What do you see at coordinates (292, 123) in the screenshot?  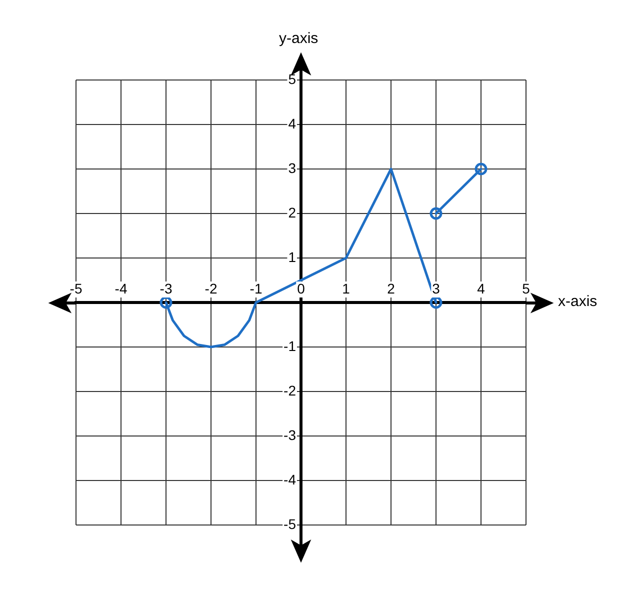 I see `y-tick-label: 4` at bounding box center [292, 123].